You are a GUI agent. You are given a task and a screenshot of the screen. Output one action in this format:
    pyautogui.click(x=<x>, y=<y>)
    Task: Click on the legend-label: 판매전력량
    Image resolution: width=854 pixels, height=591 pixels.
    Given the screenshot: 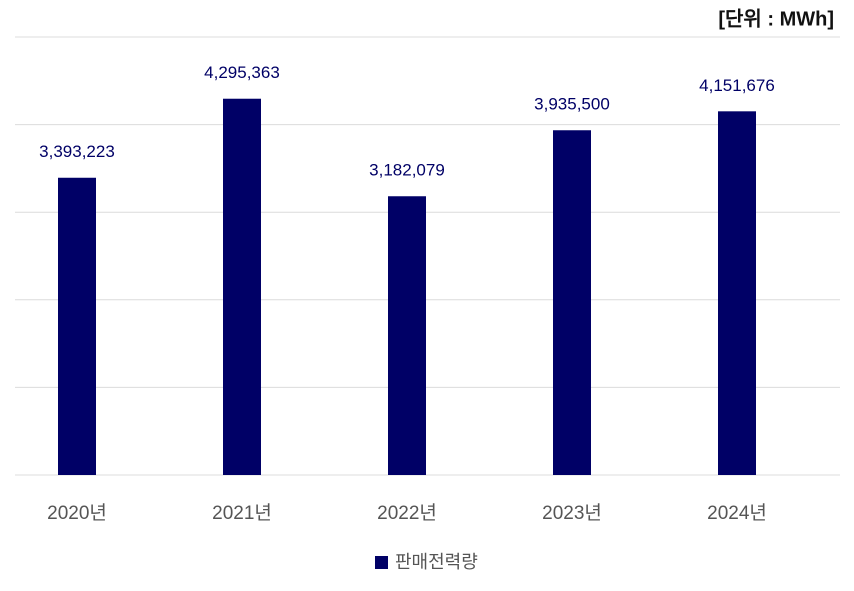 What is the action you would take?
    pyautogui.click(x=436, y=562)
    